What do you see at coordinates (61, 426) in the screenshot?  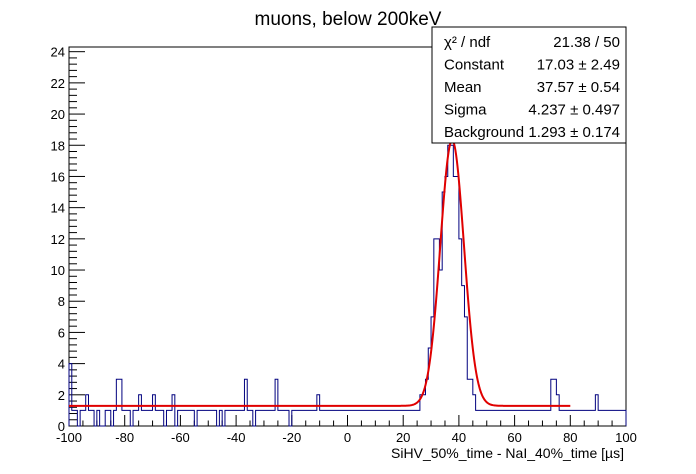 I see `y-tick-label: 0` at bounding box center [61, 426].